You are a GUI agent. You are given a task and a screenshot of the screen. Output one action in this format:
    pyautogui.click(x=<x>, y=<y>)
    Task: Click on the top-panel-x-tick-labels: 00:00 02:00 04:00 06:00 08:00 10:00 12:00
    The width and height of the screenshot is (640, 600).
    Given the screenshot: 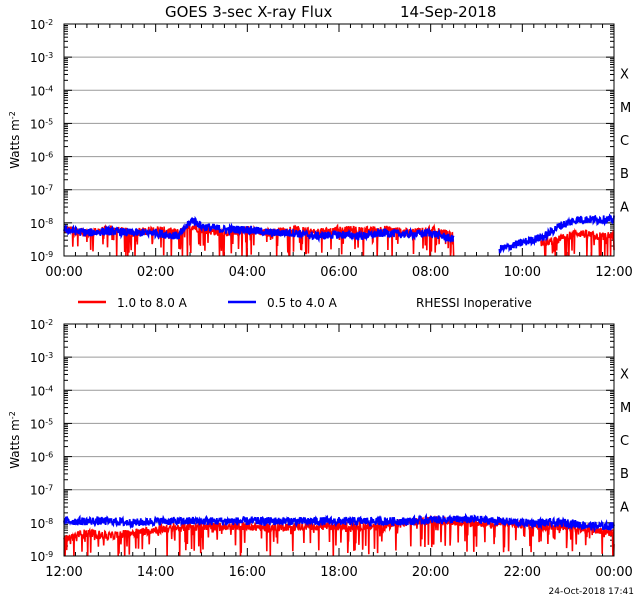 What is the action you would take?
    pyautogui.click(x=338, y=272)
    